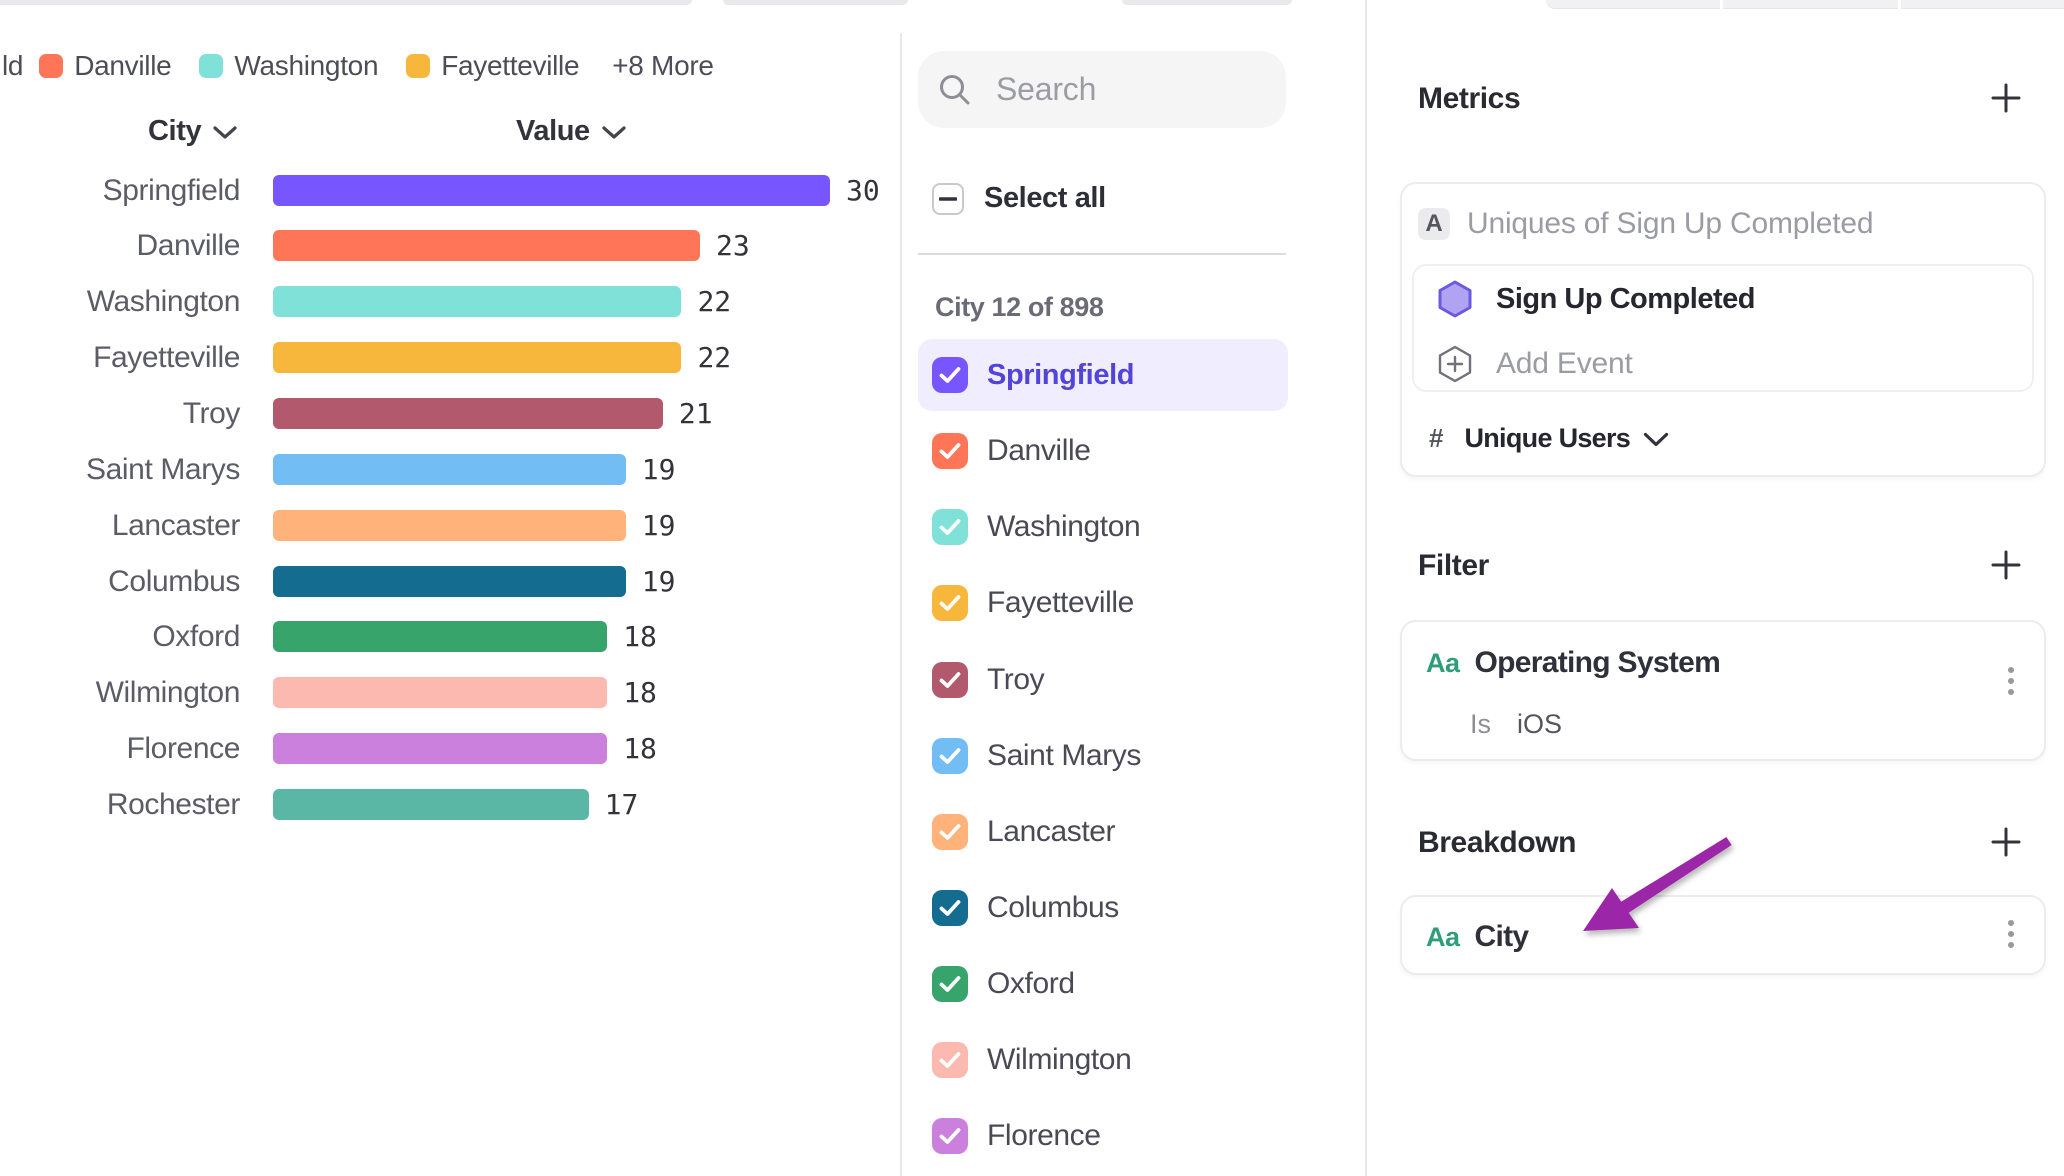 The image size is (2064, 1176). I want to click on list-item: Fayetteville, so click(1103, 603).